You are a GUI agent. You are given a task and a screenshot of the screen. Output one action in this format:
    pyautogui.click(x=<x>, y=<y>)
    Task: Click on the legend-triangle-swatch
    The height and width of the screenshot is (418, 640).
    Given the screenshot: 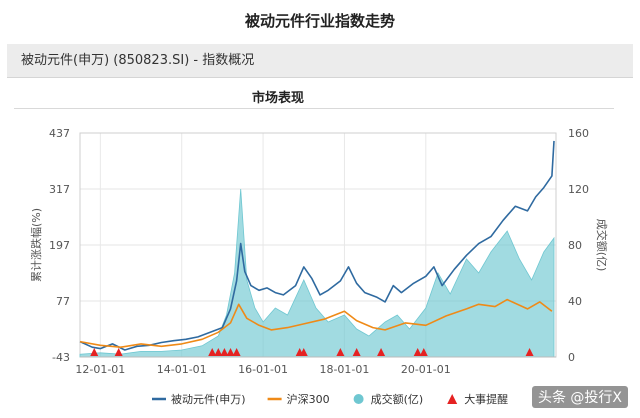 What is the action you would take?
    pyautogui.click(x=452, y=399)
    